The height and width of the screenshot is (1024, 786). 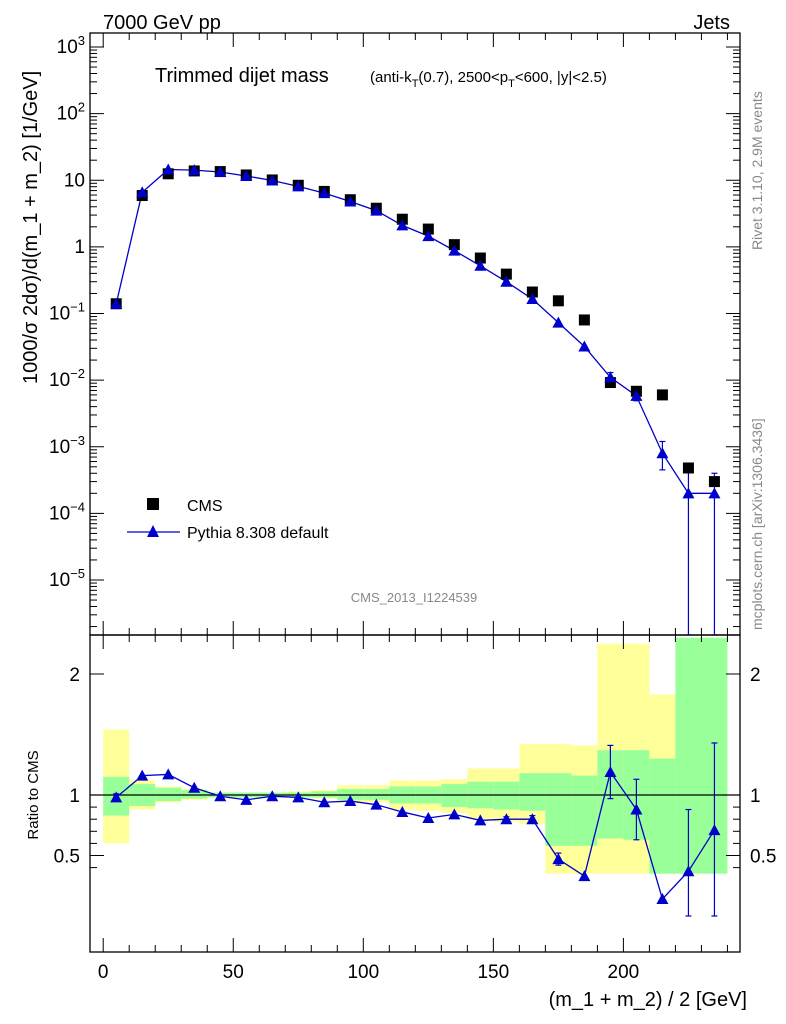 I want to click on y-tick-label: 1, so click(x=79, y=247).